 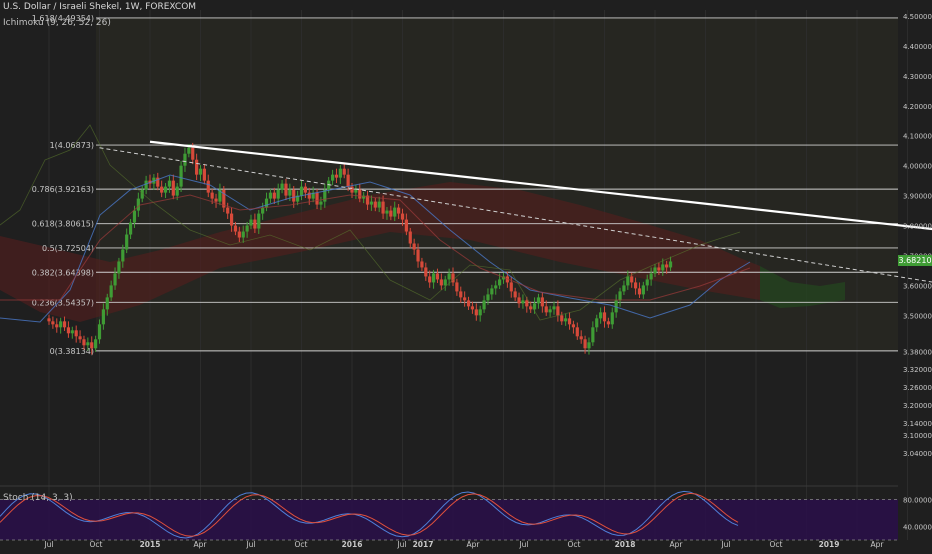 I want to click on stoch-tick-label: 80.0000, so click(x=917, y=501).